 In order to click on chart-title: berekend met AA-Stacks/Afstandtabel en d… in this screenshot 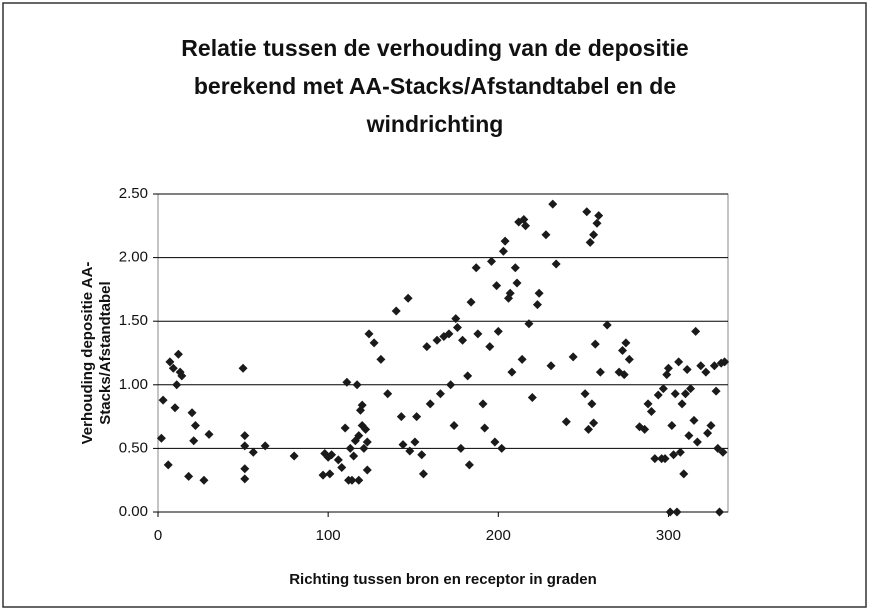, I will do `click(435, 86)`.